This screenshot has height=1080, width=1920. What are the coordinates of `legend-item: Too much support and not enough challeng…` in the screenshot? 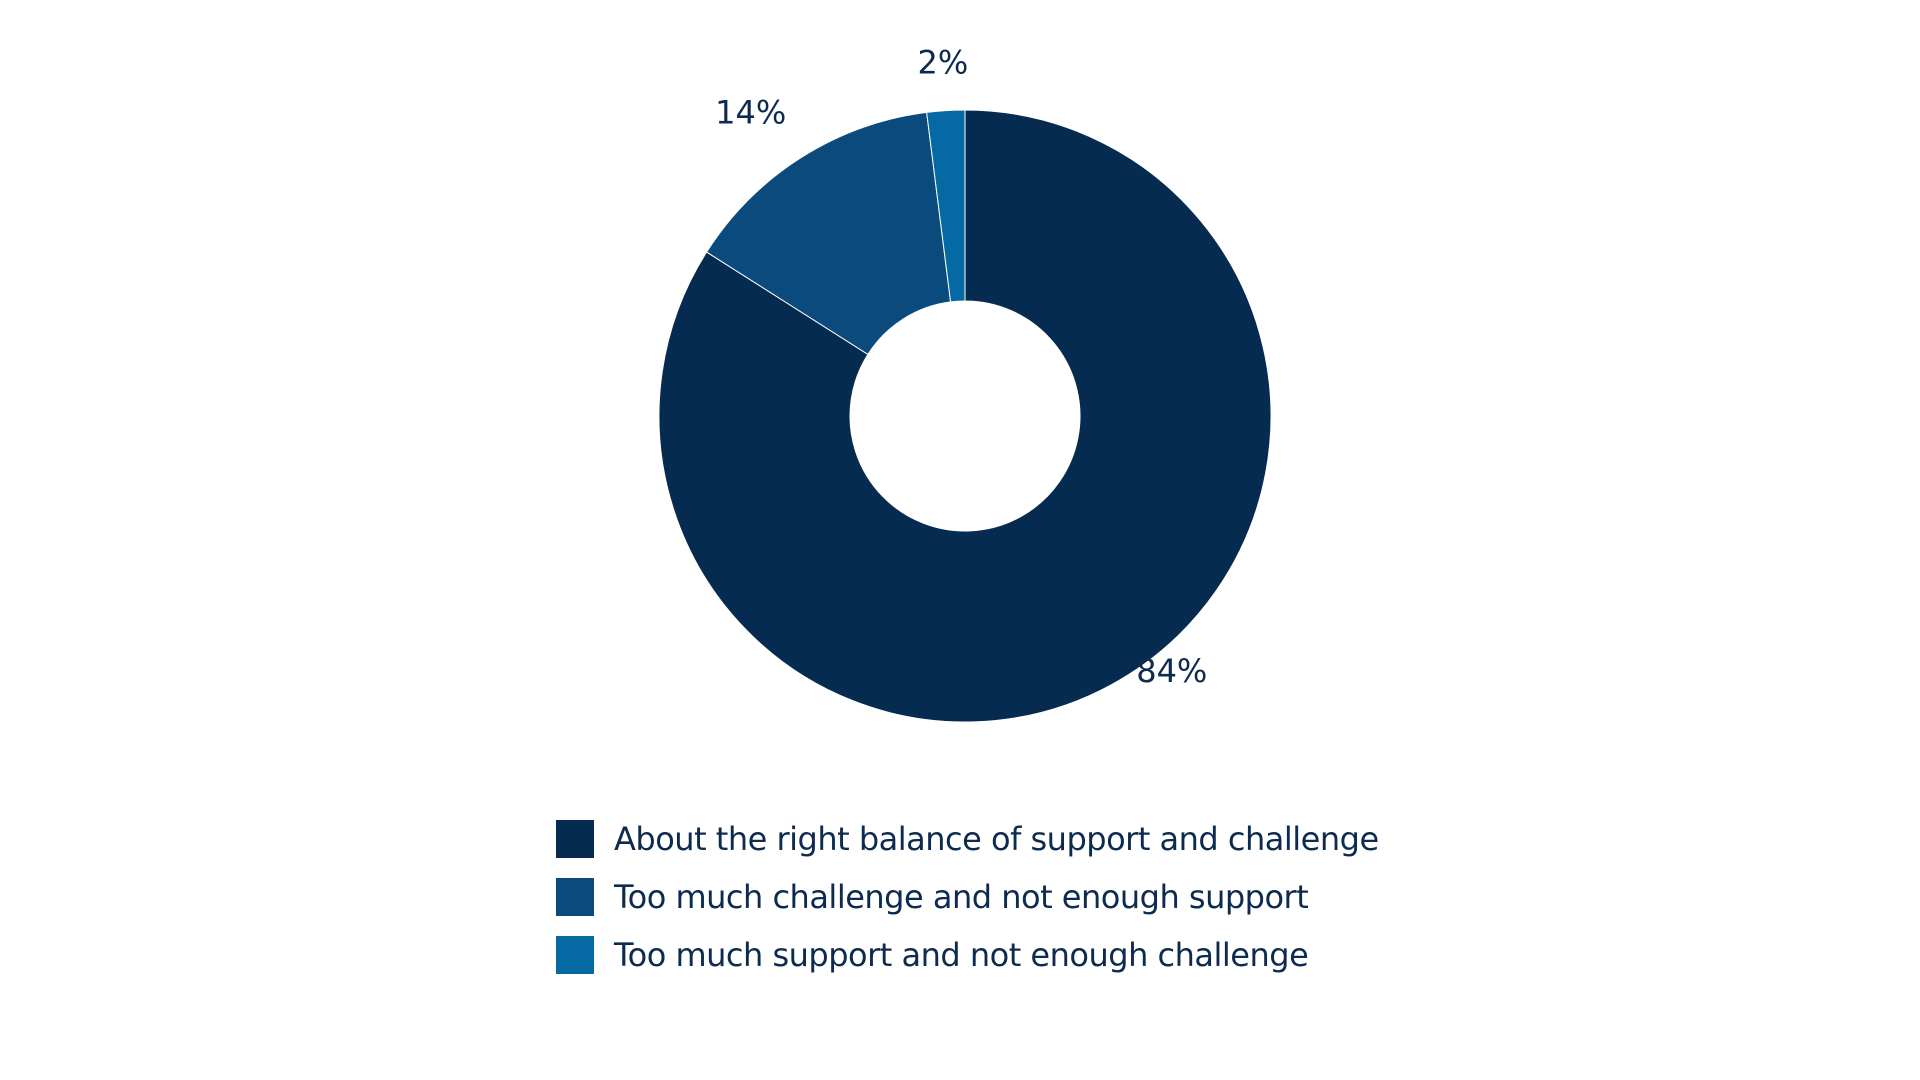 It's located at (967, 955).